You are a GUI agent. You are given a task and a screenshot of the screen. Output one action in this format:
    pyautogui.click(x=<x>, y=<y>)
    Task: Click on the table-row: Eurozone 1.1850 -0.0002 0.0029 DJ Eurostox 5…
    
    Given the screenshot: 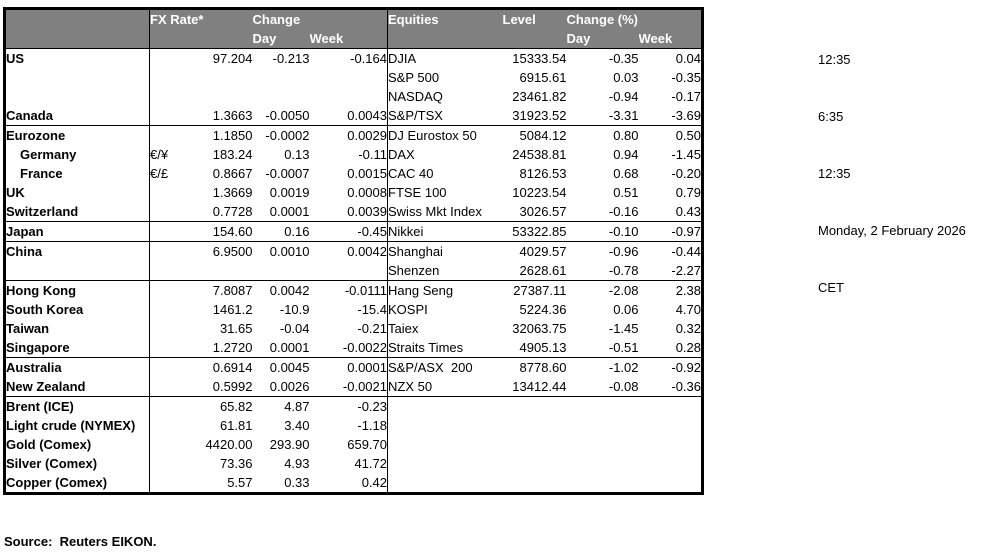 What is the action you would take?
    pyautogui.click(x=353, y=135)
    